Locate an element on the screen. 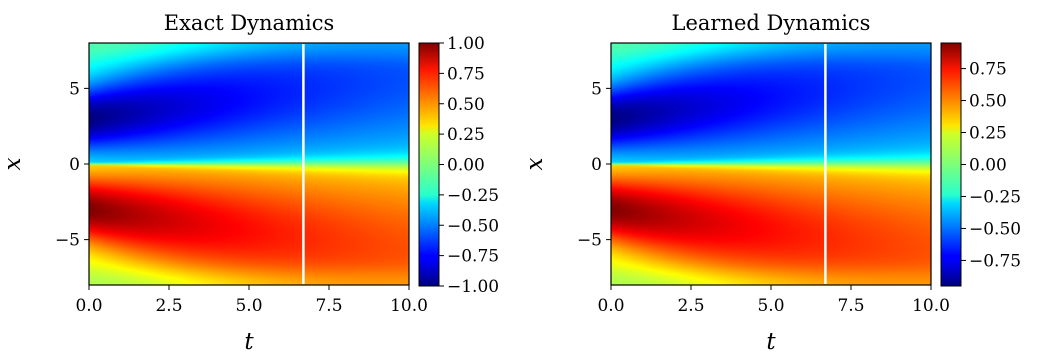  title: Exact Dynamics is located at coordinates (249, 23).